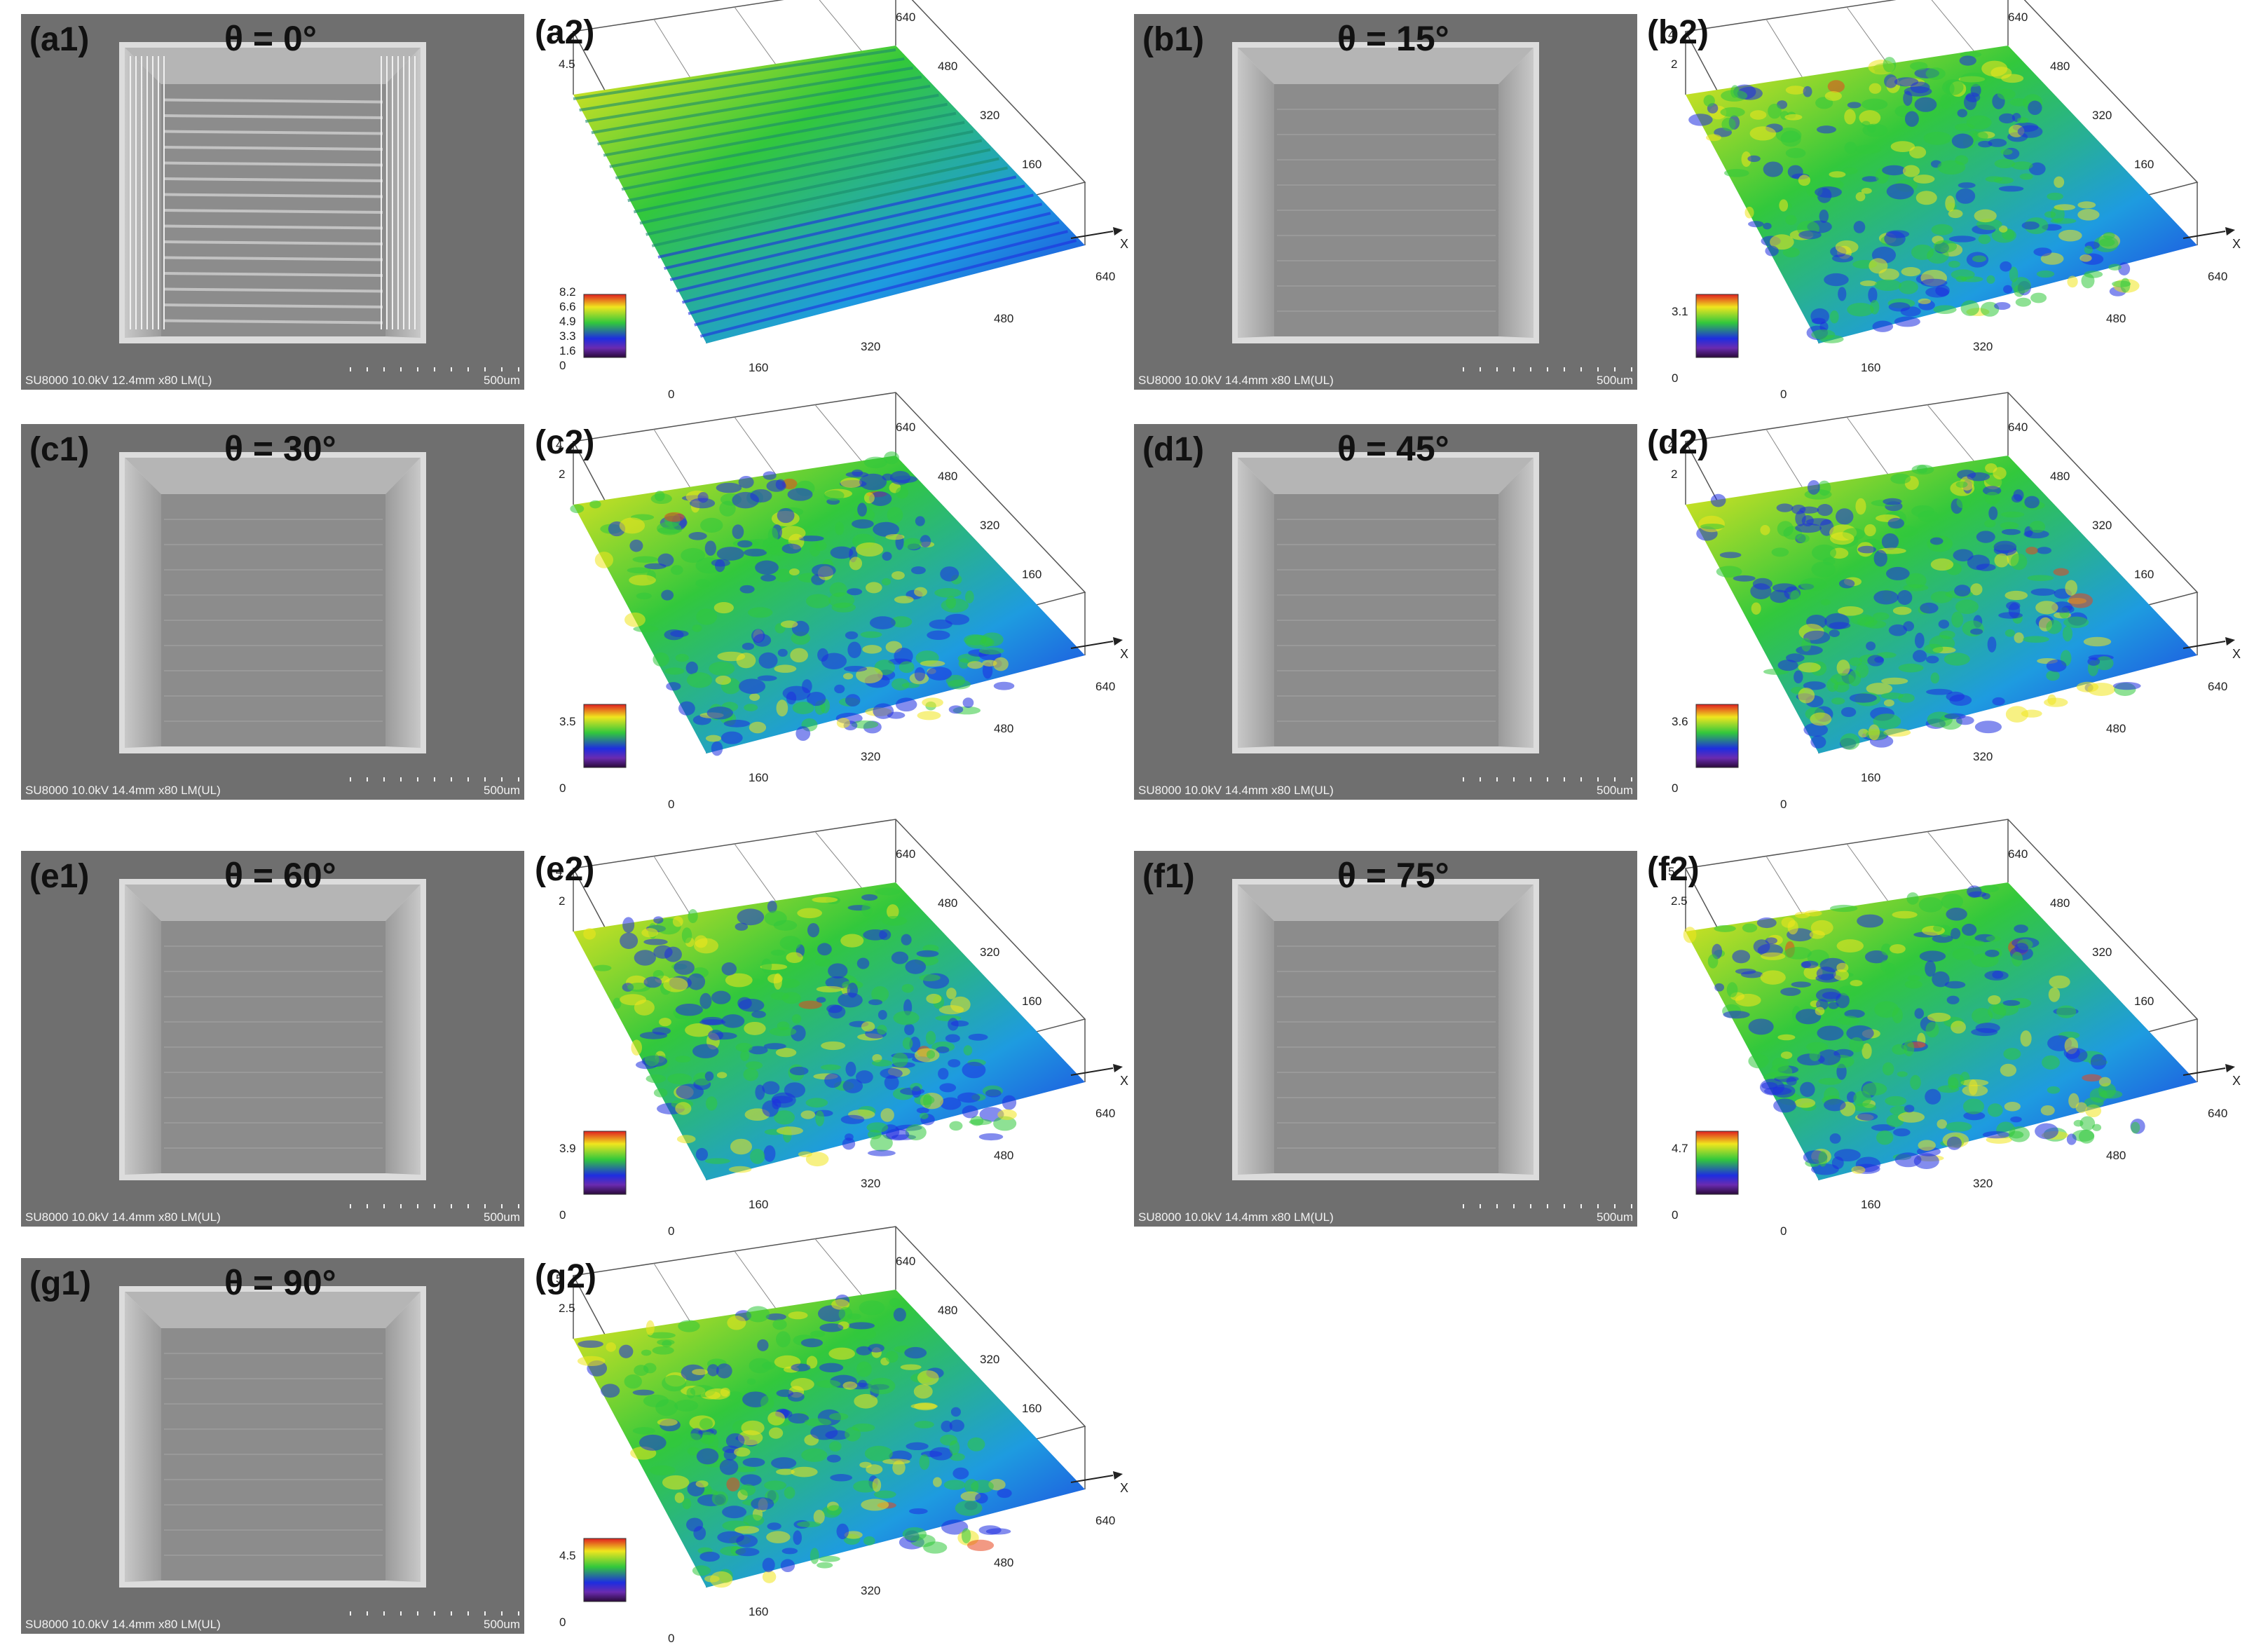 Image resolution: width=2254 pixels, height=1652 pixels. I want to click on y-axis-tick: 160, so click(2144, 1001).